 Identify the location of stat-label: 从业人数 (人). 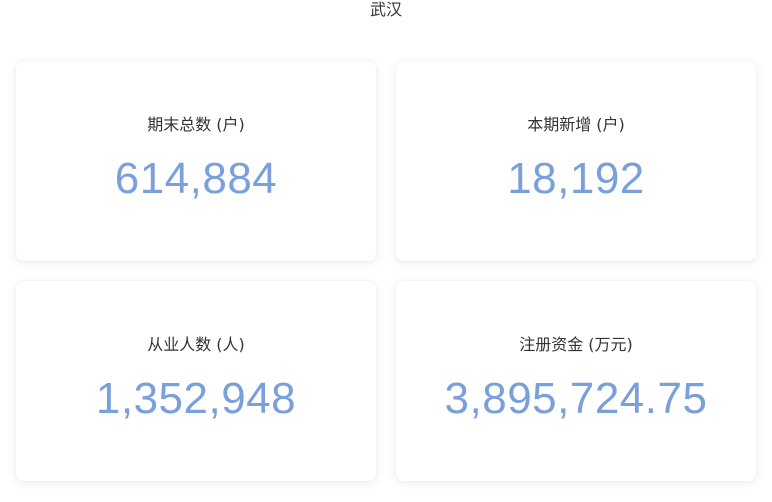
(196, 344).